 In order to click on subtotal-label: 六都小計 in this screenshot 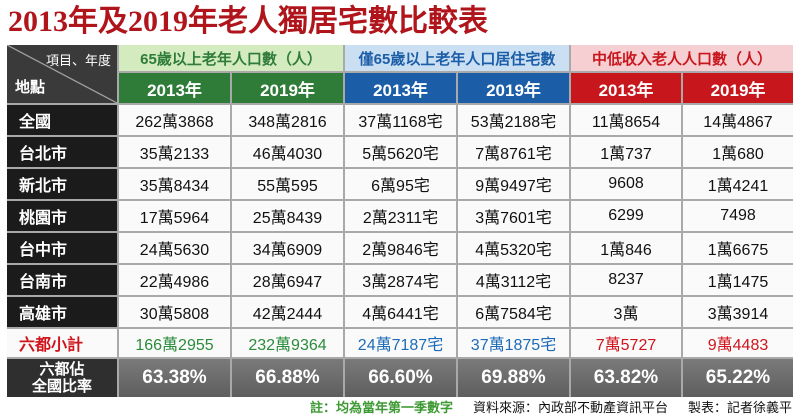, I will do `click(62, 343)`.